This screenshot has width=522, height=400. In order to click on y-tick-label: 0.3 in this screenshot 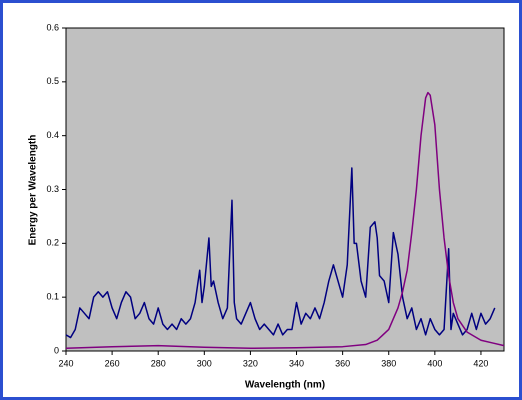, I will do `click(52, 189)`.